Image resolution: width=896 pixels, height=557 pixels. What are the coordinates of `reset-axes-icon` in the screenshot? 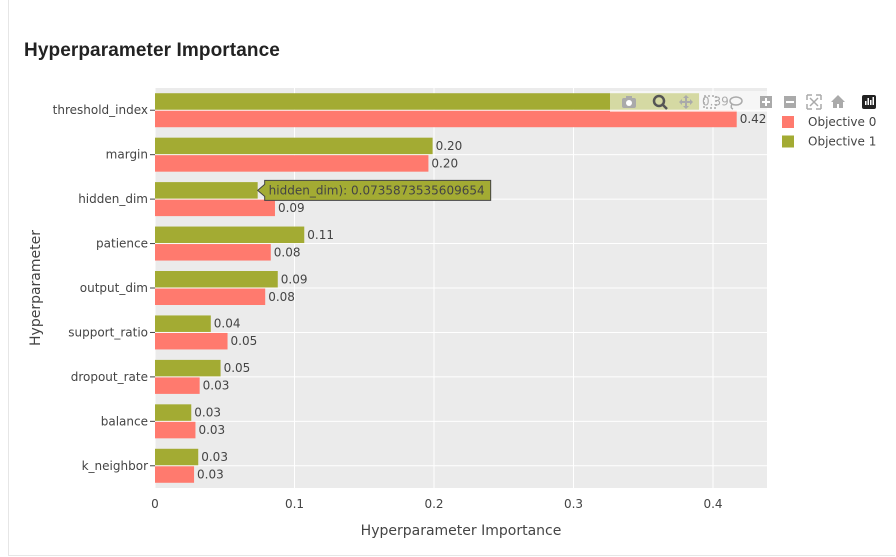 It's located at (838, 101).